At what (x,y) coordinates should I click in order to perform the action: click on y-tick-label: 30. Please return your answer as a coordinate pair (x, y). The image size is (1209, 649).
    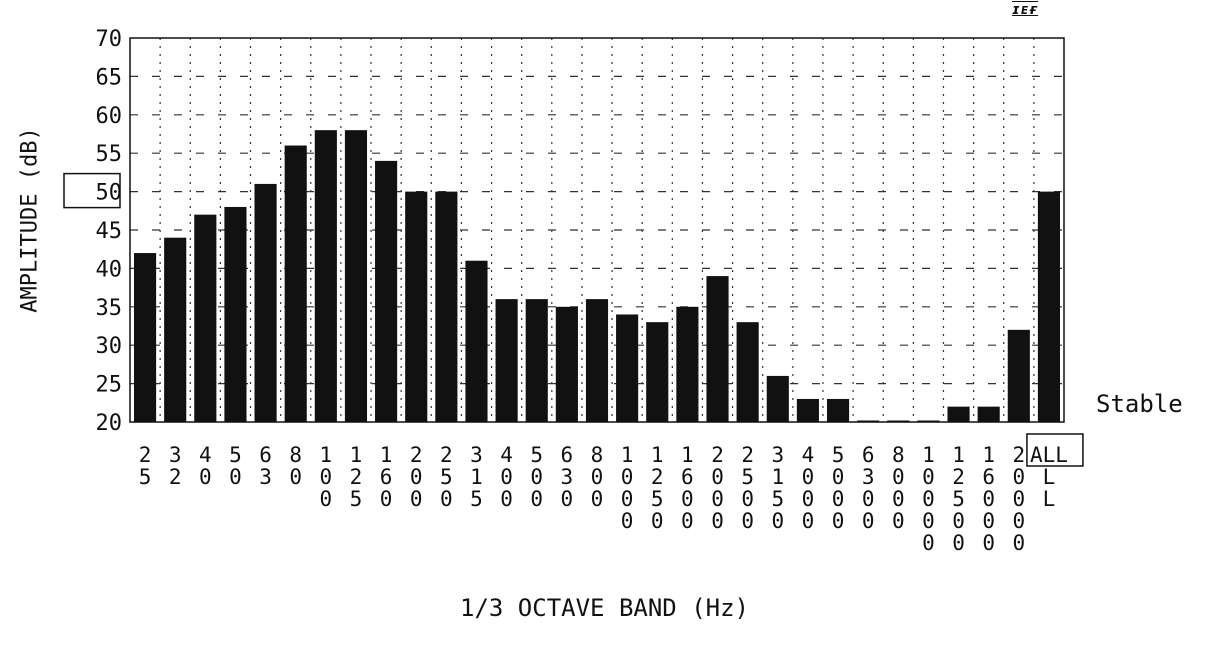
    Looking at the image, I should click on (109, 346).